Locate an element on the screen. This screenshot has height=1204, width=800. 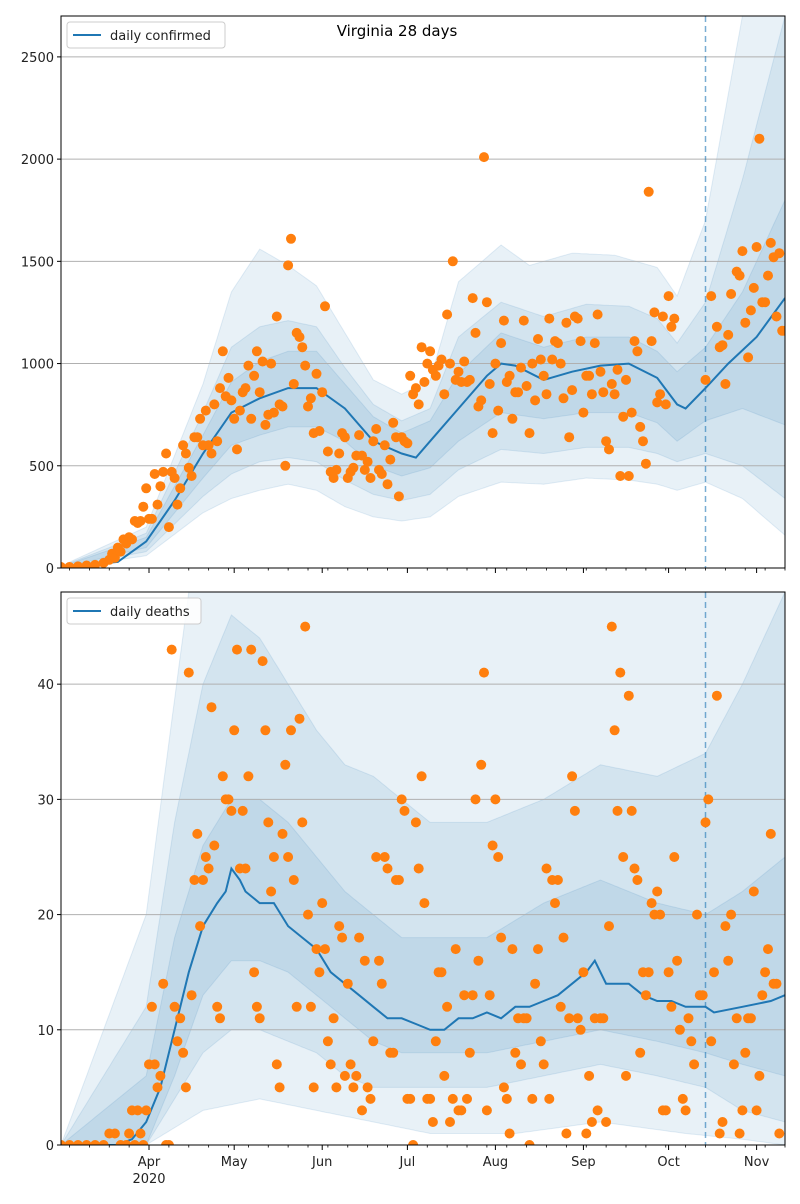
deaths-legend: daily deaths is located at coordinates (134, 611).